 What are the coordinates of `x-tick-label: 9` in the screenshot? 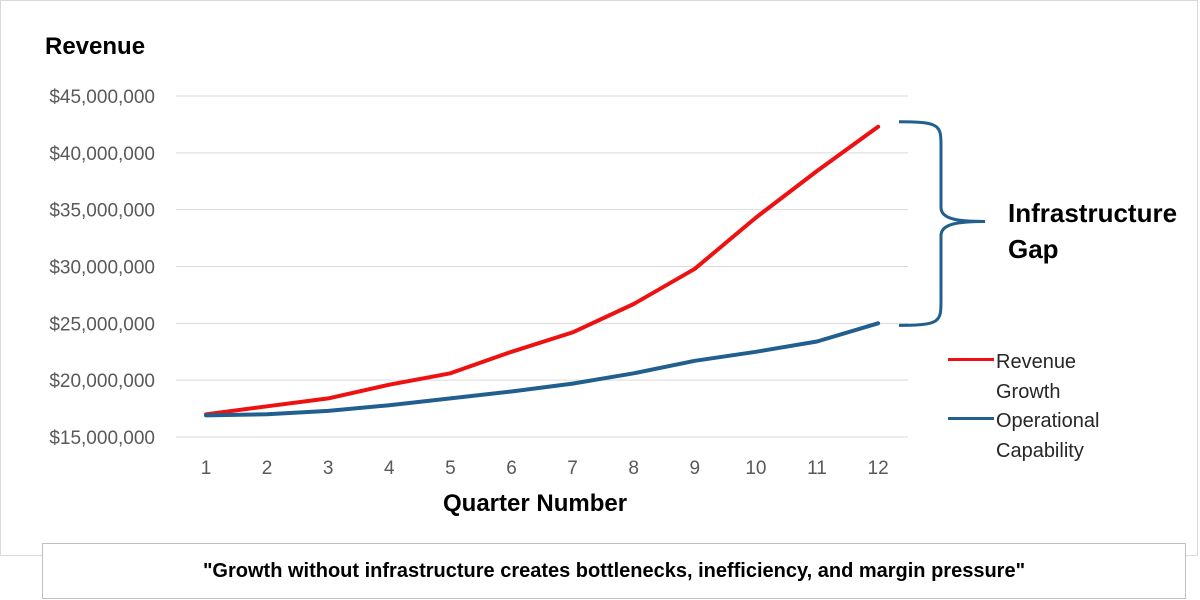 It's located at (695, 468).